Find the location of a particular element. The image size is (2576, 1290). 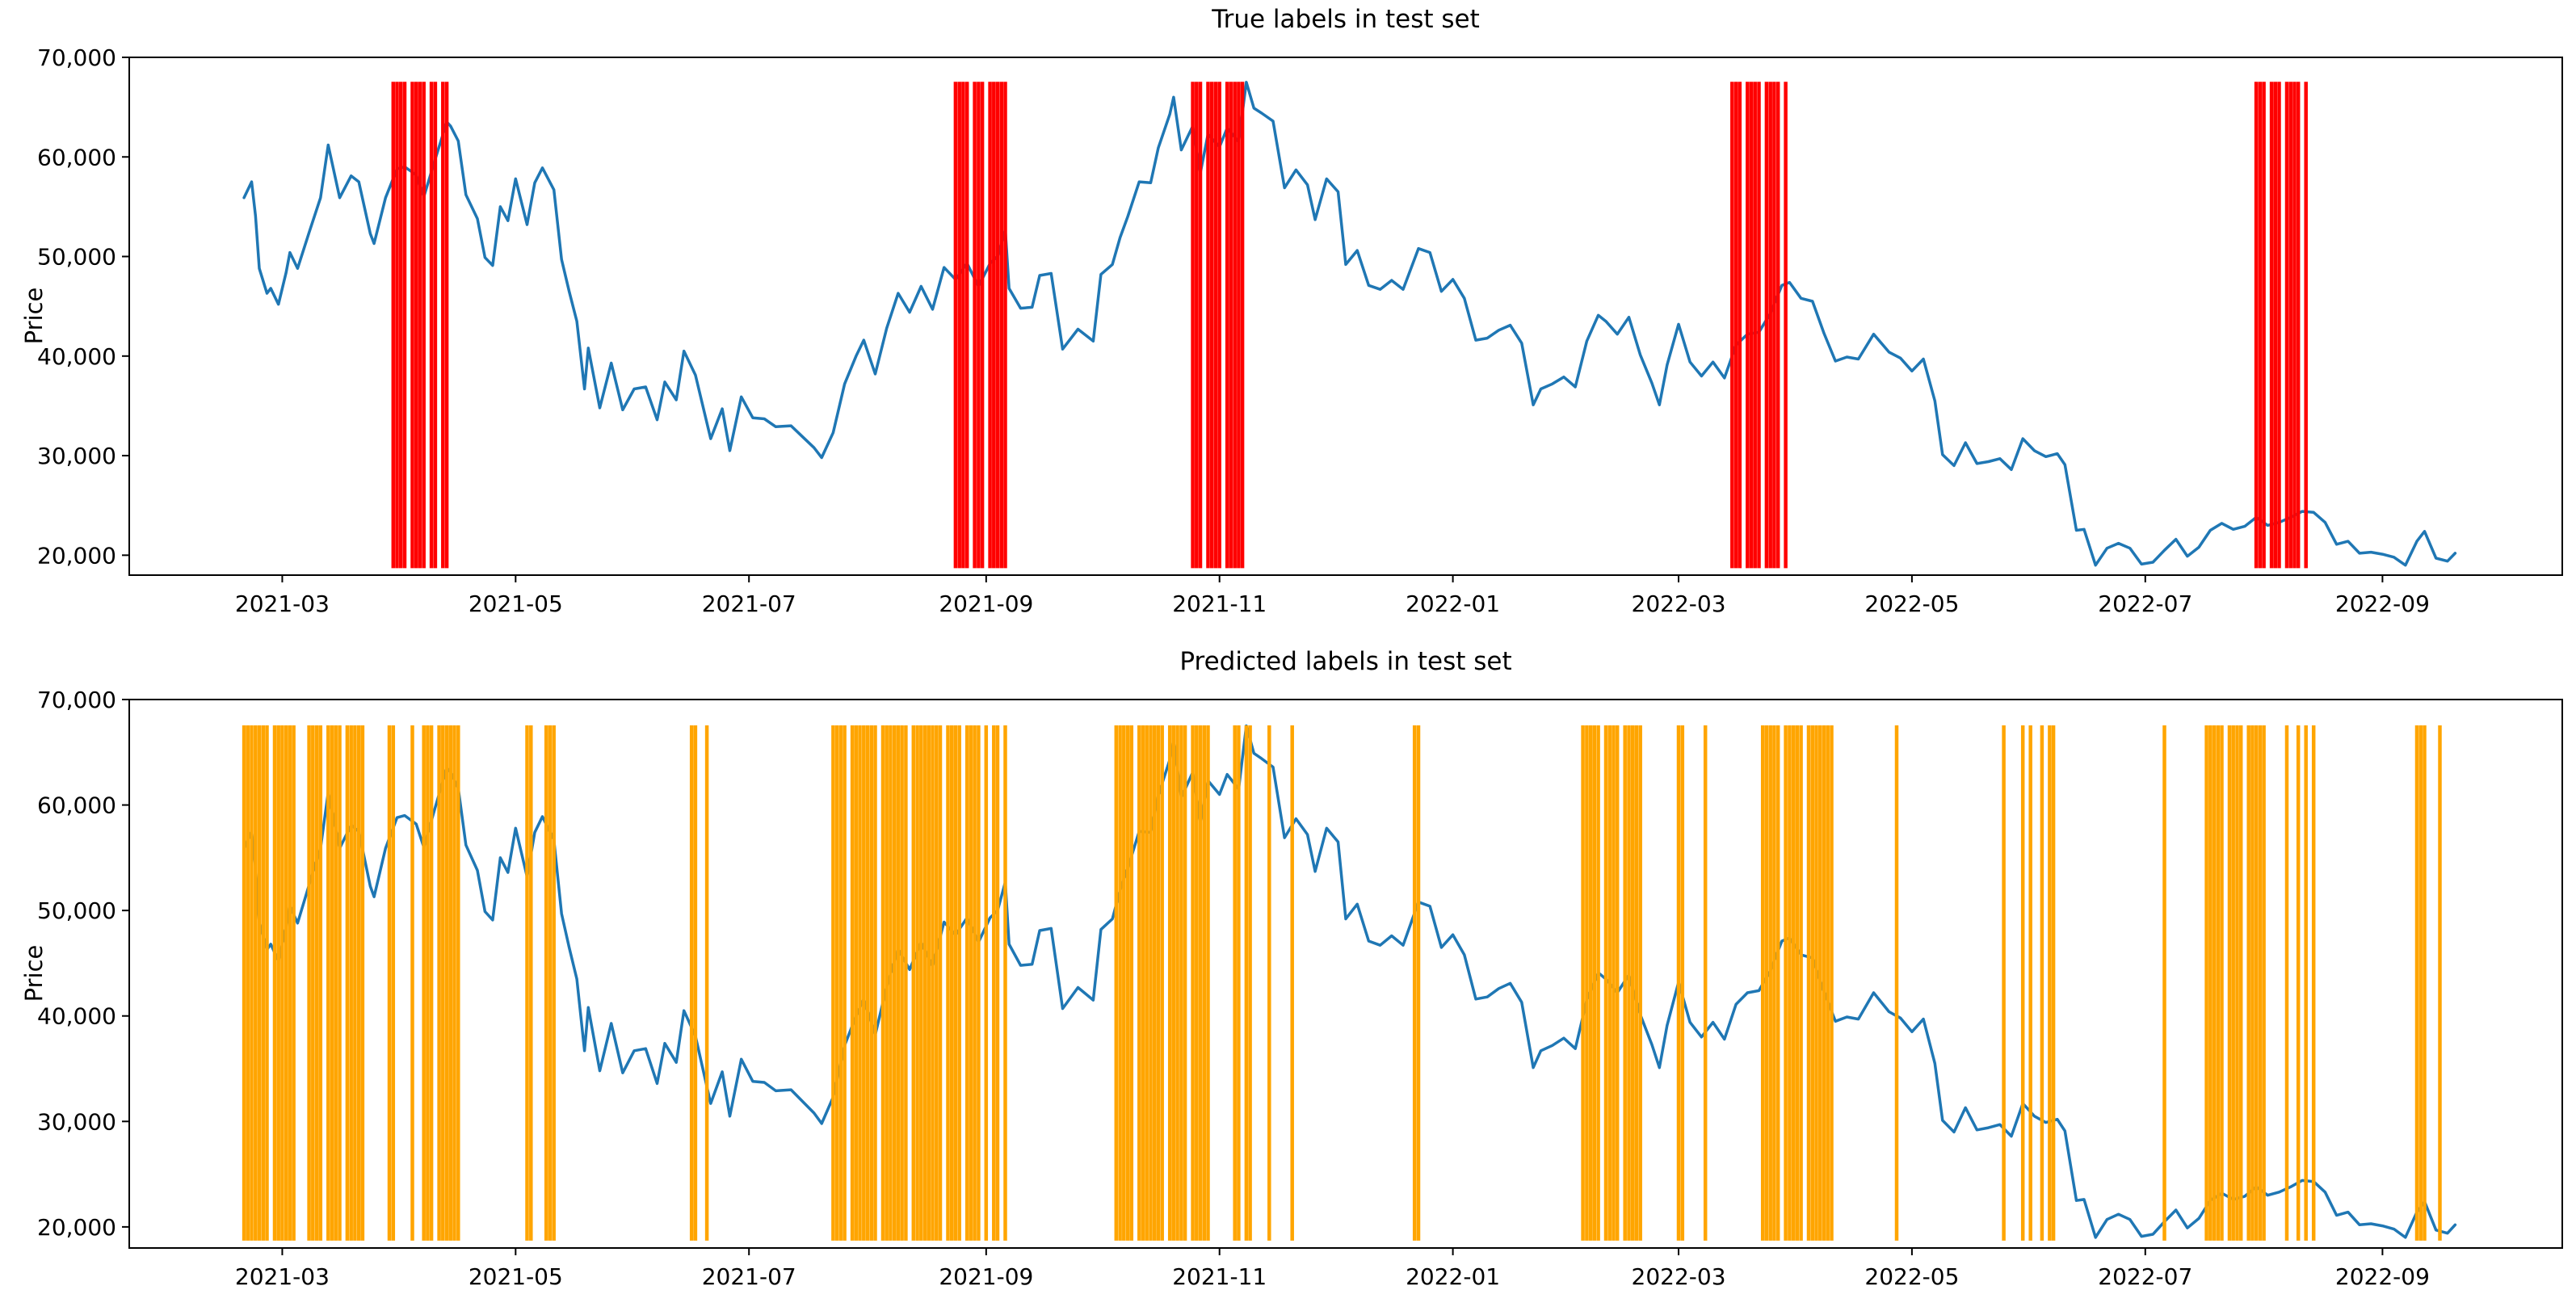

y-axis-label-predicted: Price is located at coordinates (34, 973).